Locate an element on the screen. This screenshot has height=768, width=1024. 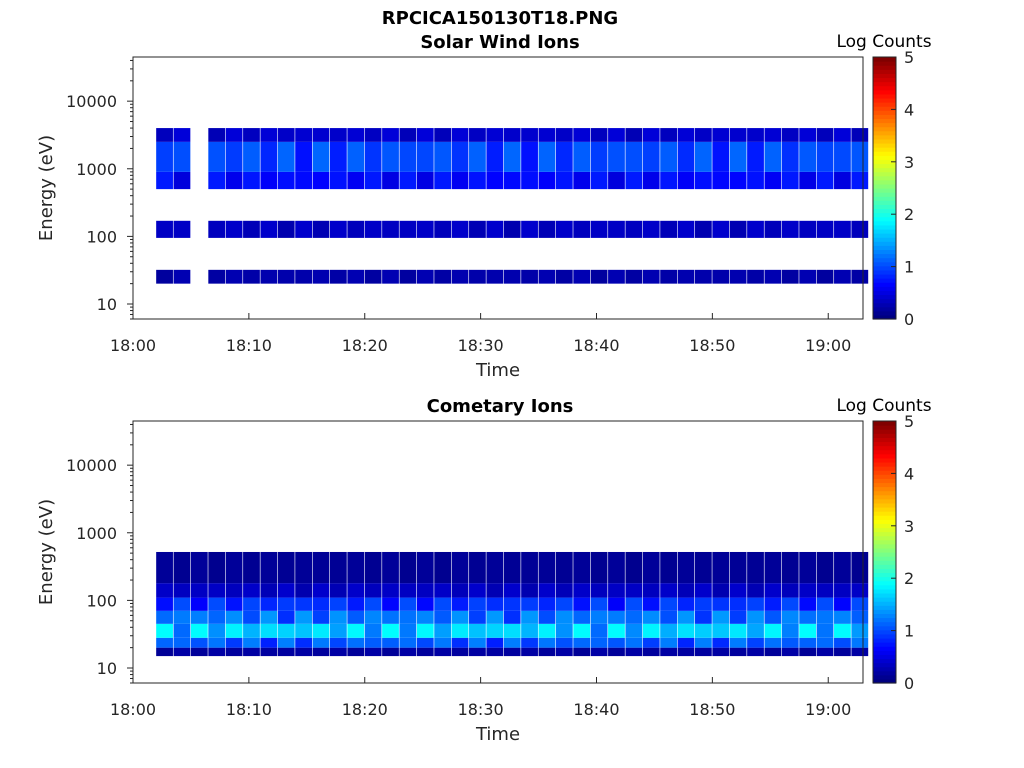
x-tick-label: 18:30 is located at coordinates (481, 709).